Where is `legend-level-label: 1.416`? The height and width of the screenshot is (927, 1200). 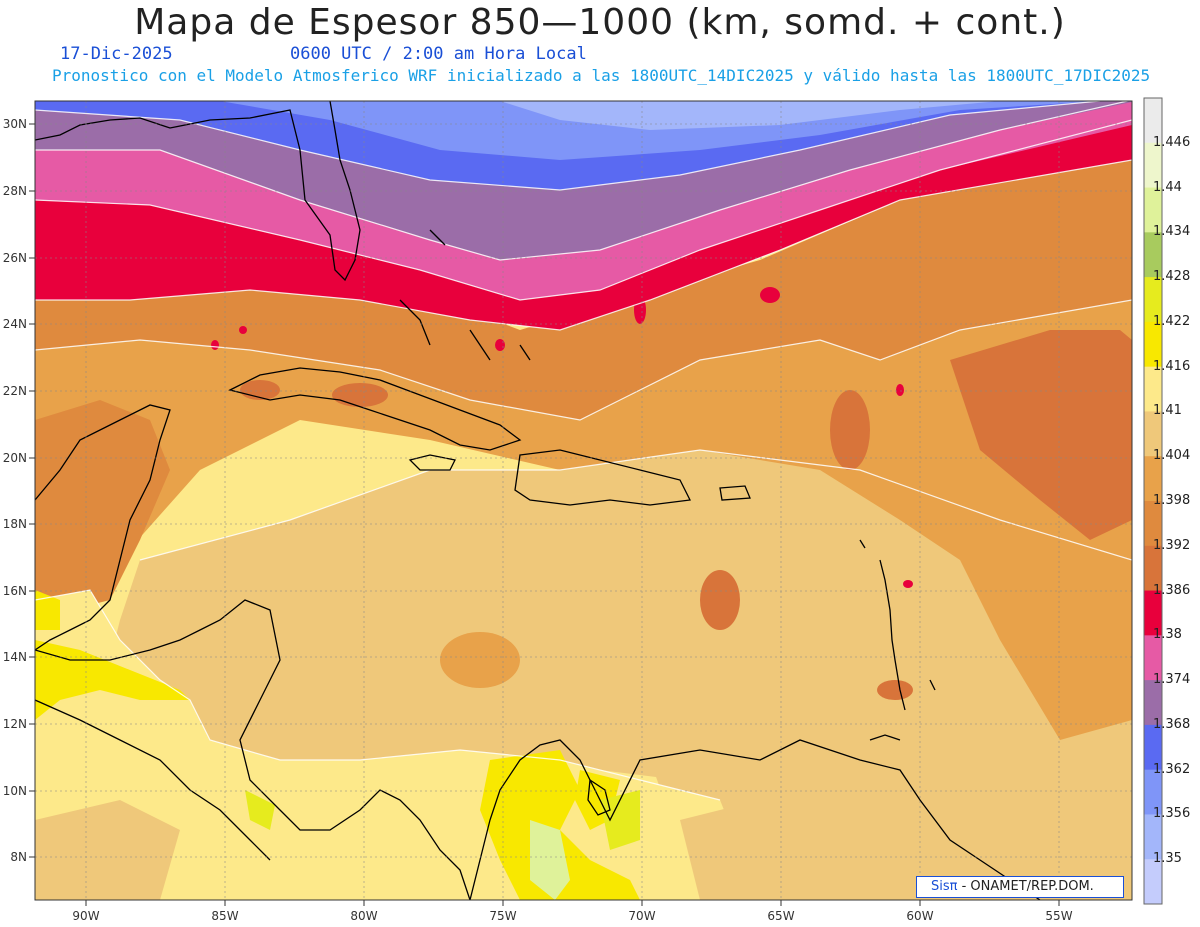
legend-level-label: 1.416 is located at coordinates (1172, 366).